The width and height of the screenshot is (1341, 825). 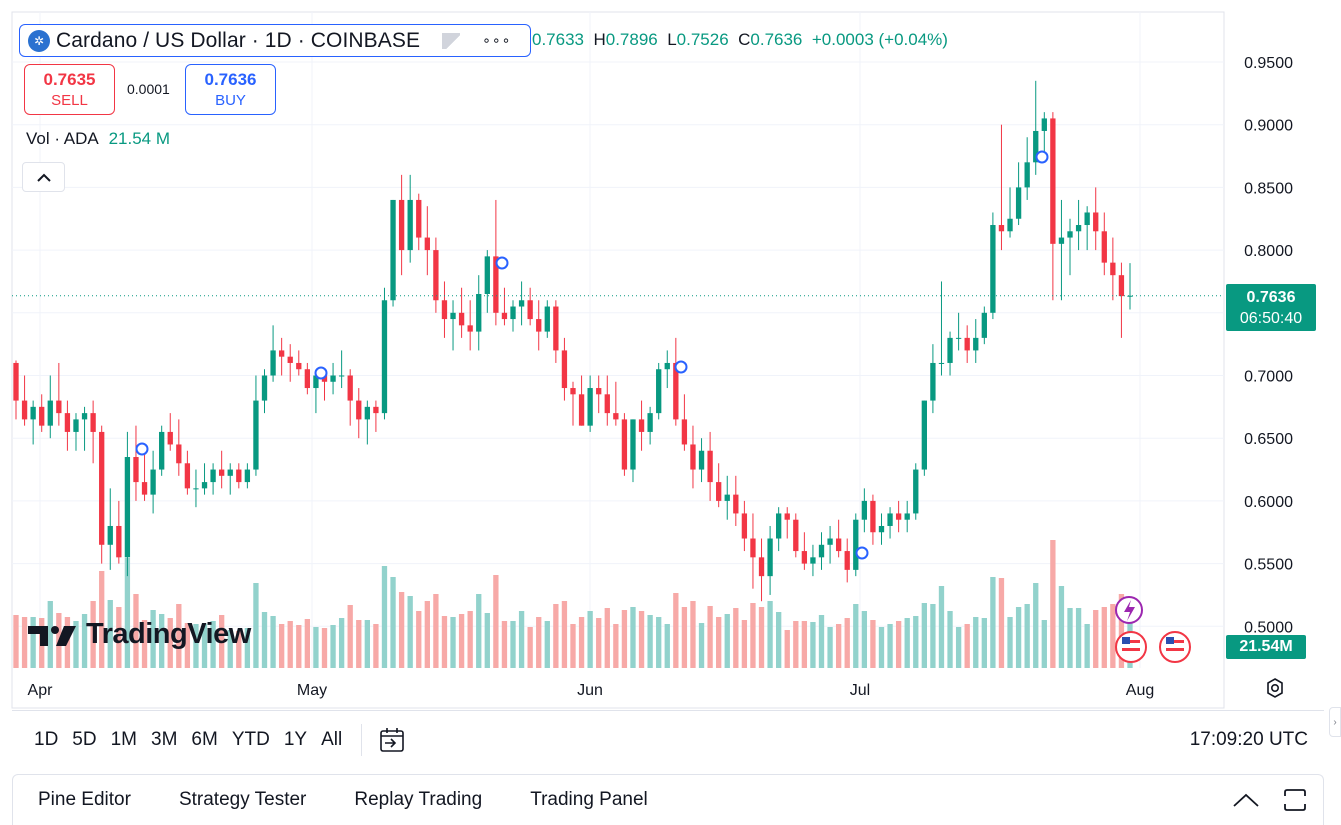 What do you see at coordinates (1170, 640) in the screenshot?
I see `flag-canton` at bounding box center [1170, 640].